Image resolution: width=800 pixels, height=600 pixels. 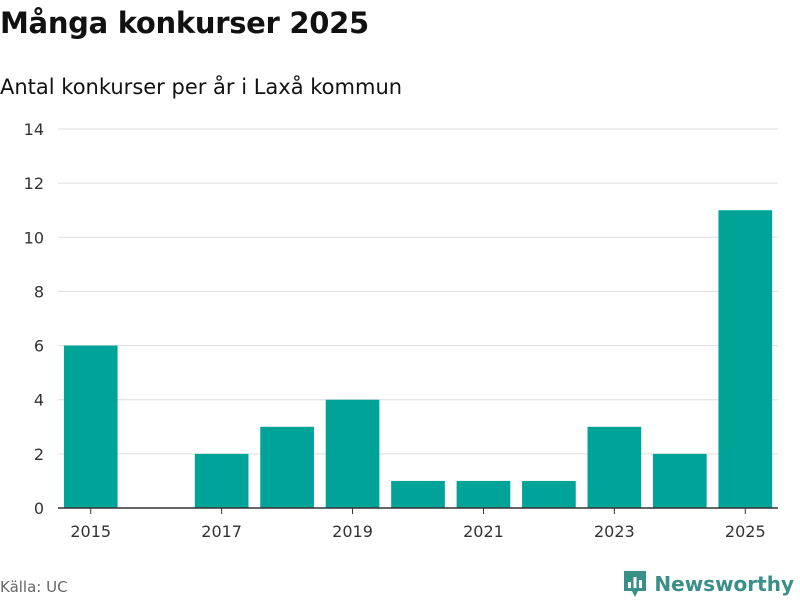 I want to click on chart-title: Många konkurser 2025, so click(x=184, y=23).